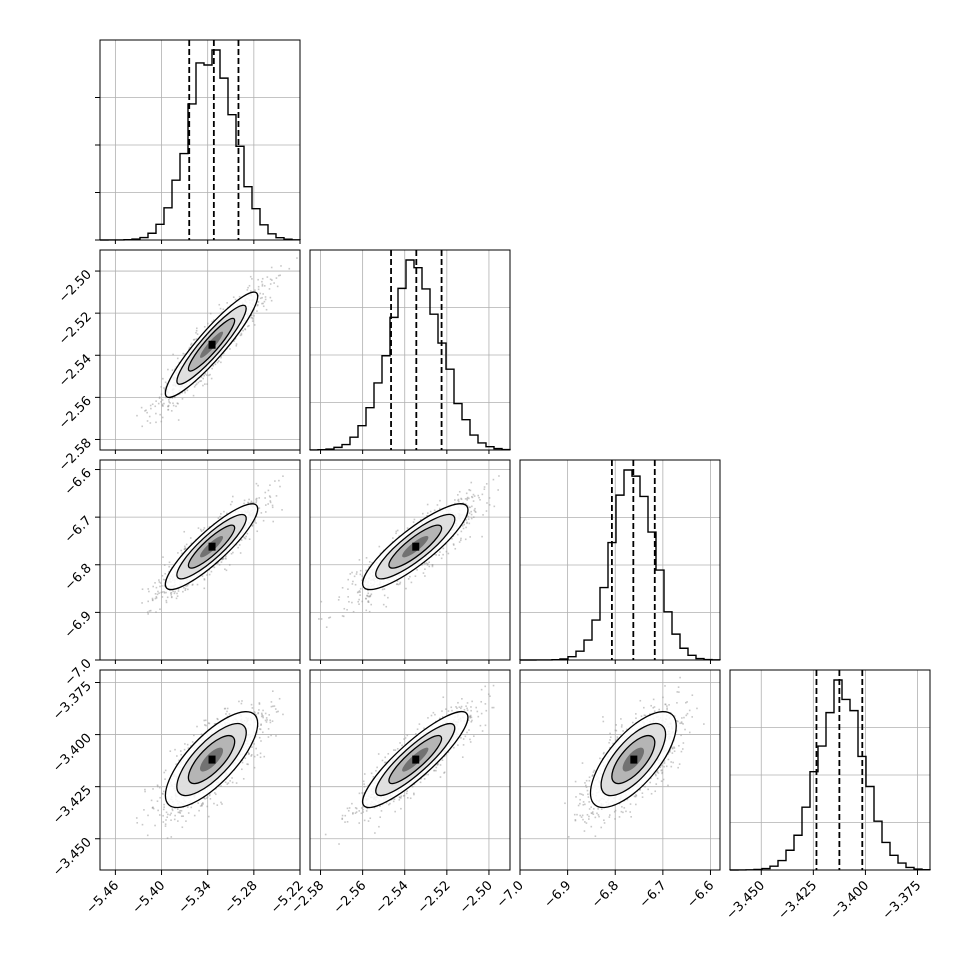 The height and width of the screenshot is (970, 970). Describe the element at coordinates (78, 625) in the screenshot. I see `y-tick-label: −6.9` at that location.